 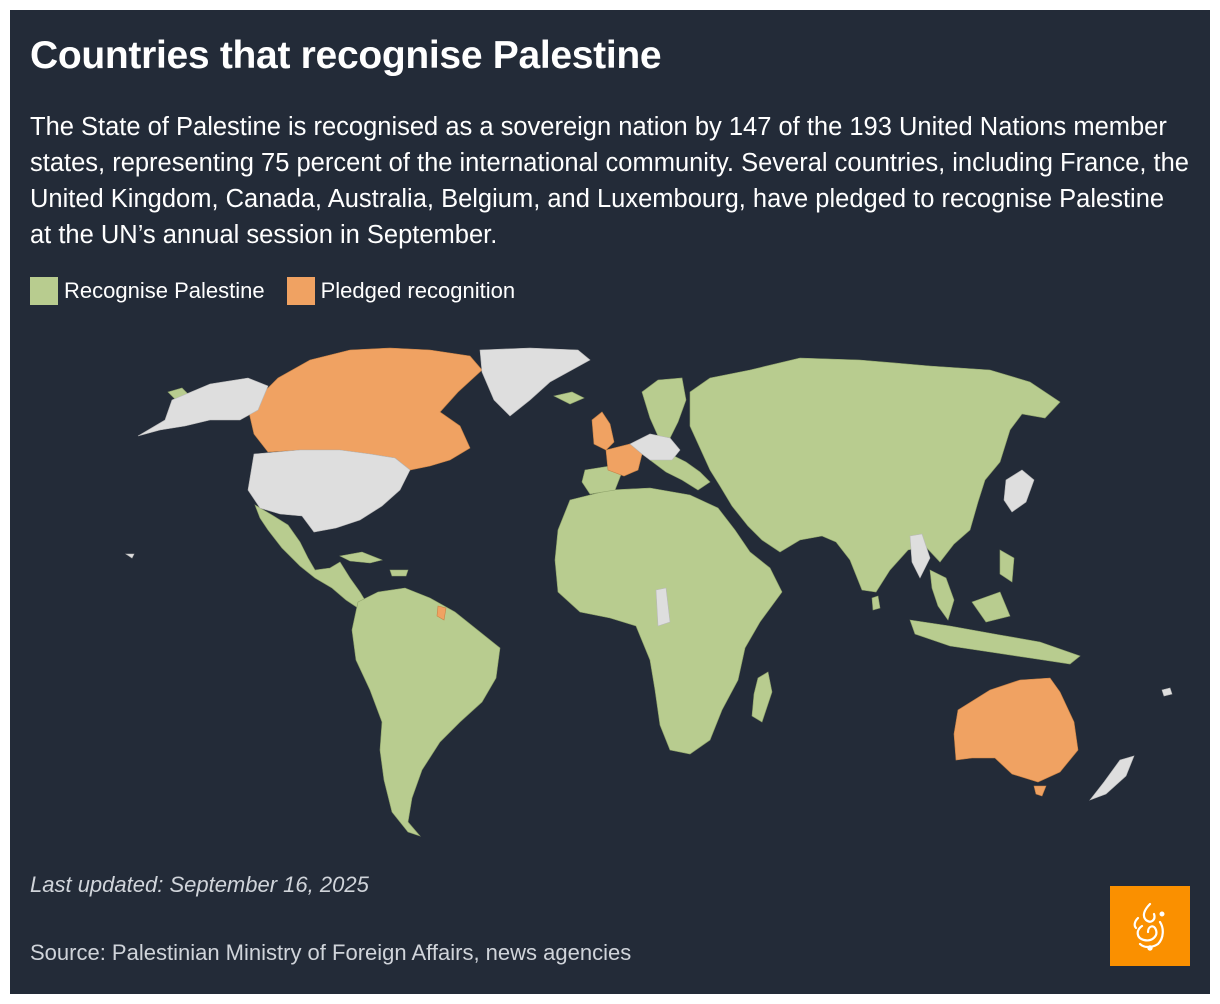 What do you see at coordinates (199, 884) in the screenshot?
I see `last-updated-note: Last updated: September 16, 2025` at bounding box center [199, 884].